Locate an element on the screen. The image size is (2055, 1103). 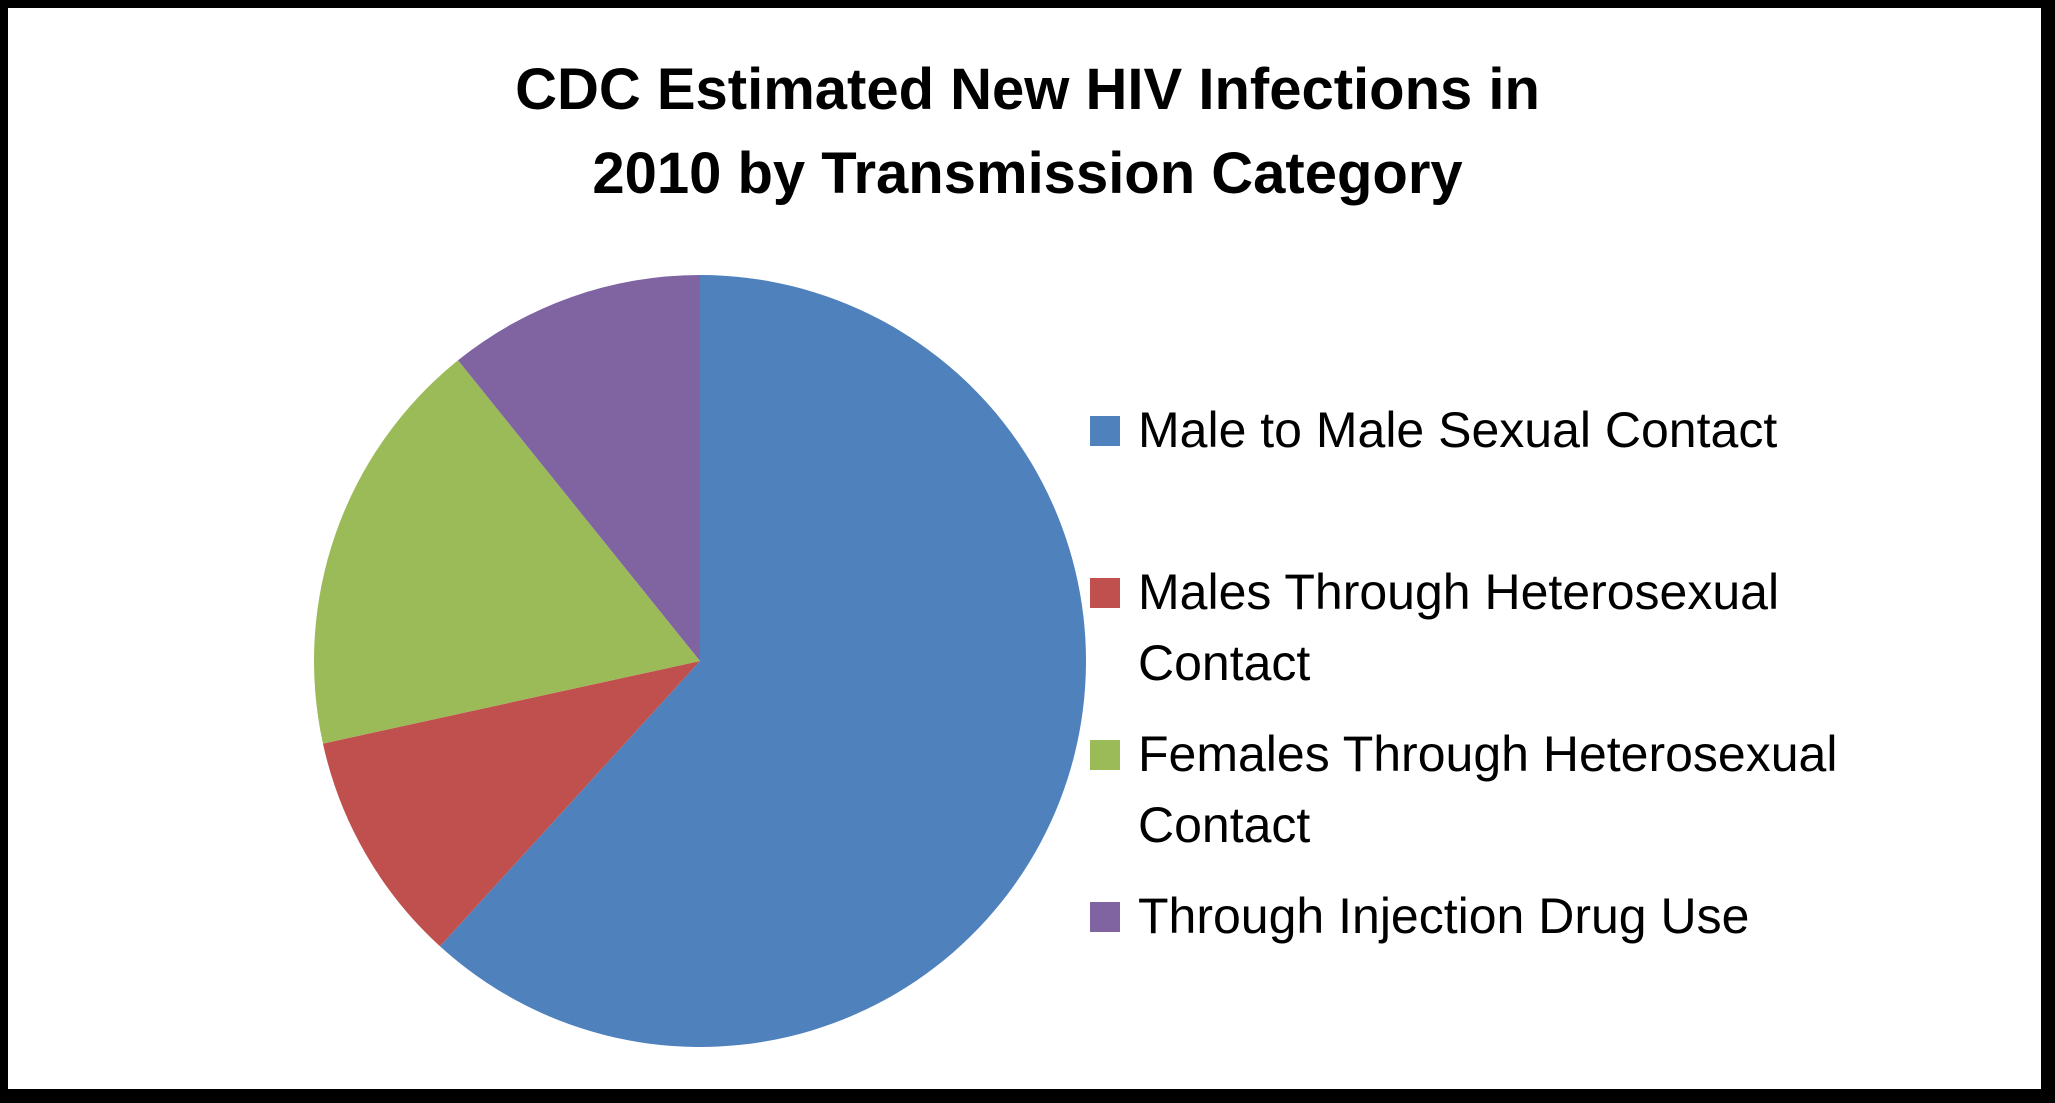
pie-slice-injection-drug-use is located at coordinates (579, 468).